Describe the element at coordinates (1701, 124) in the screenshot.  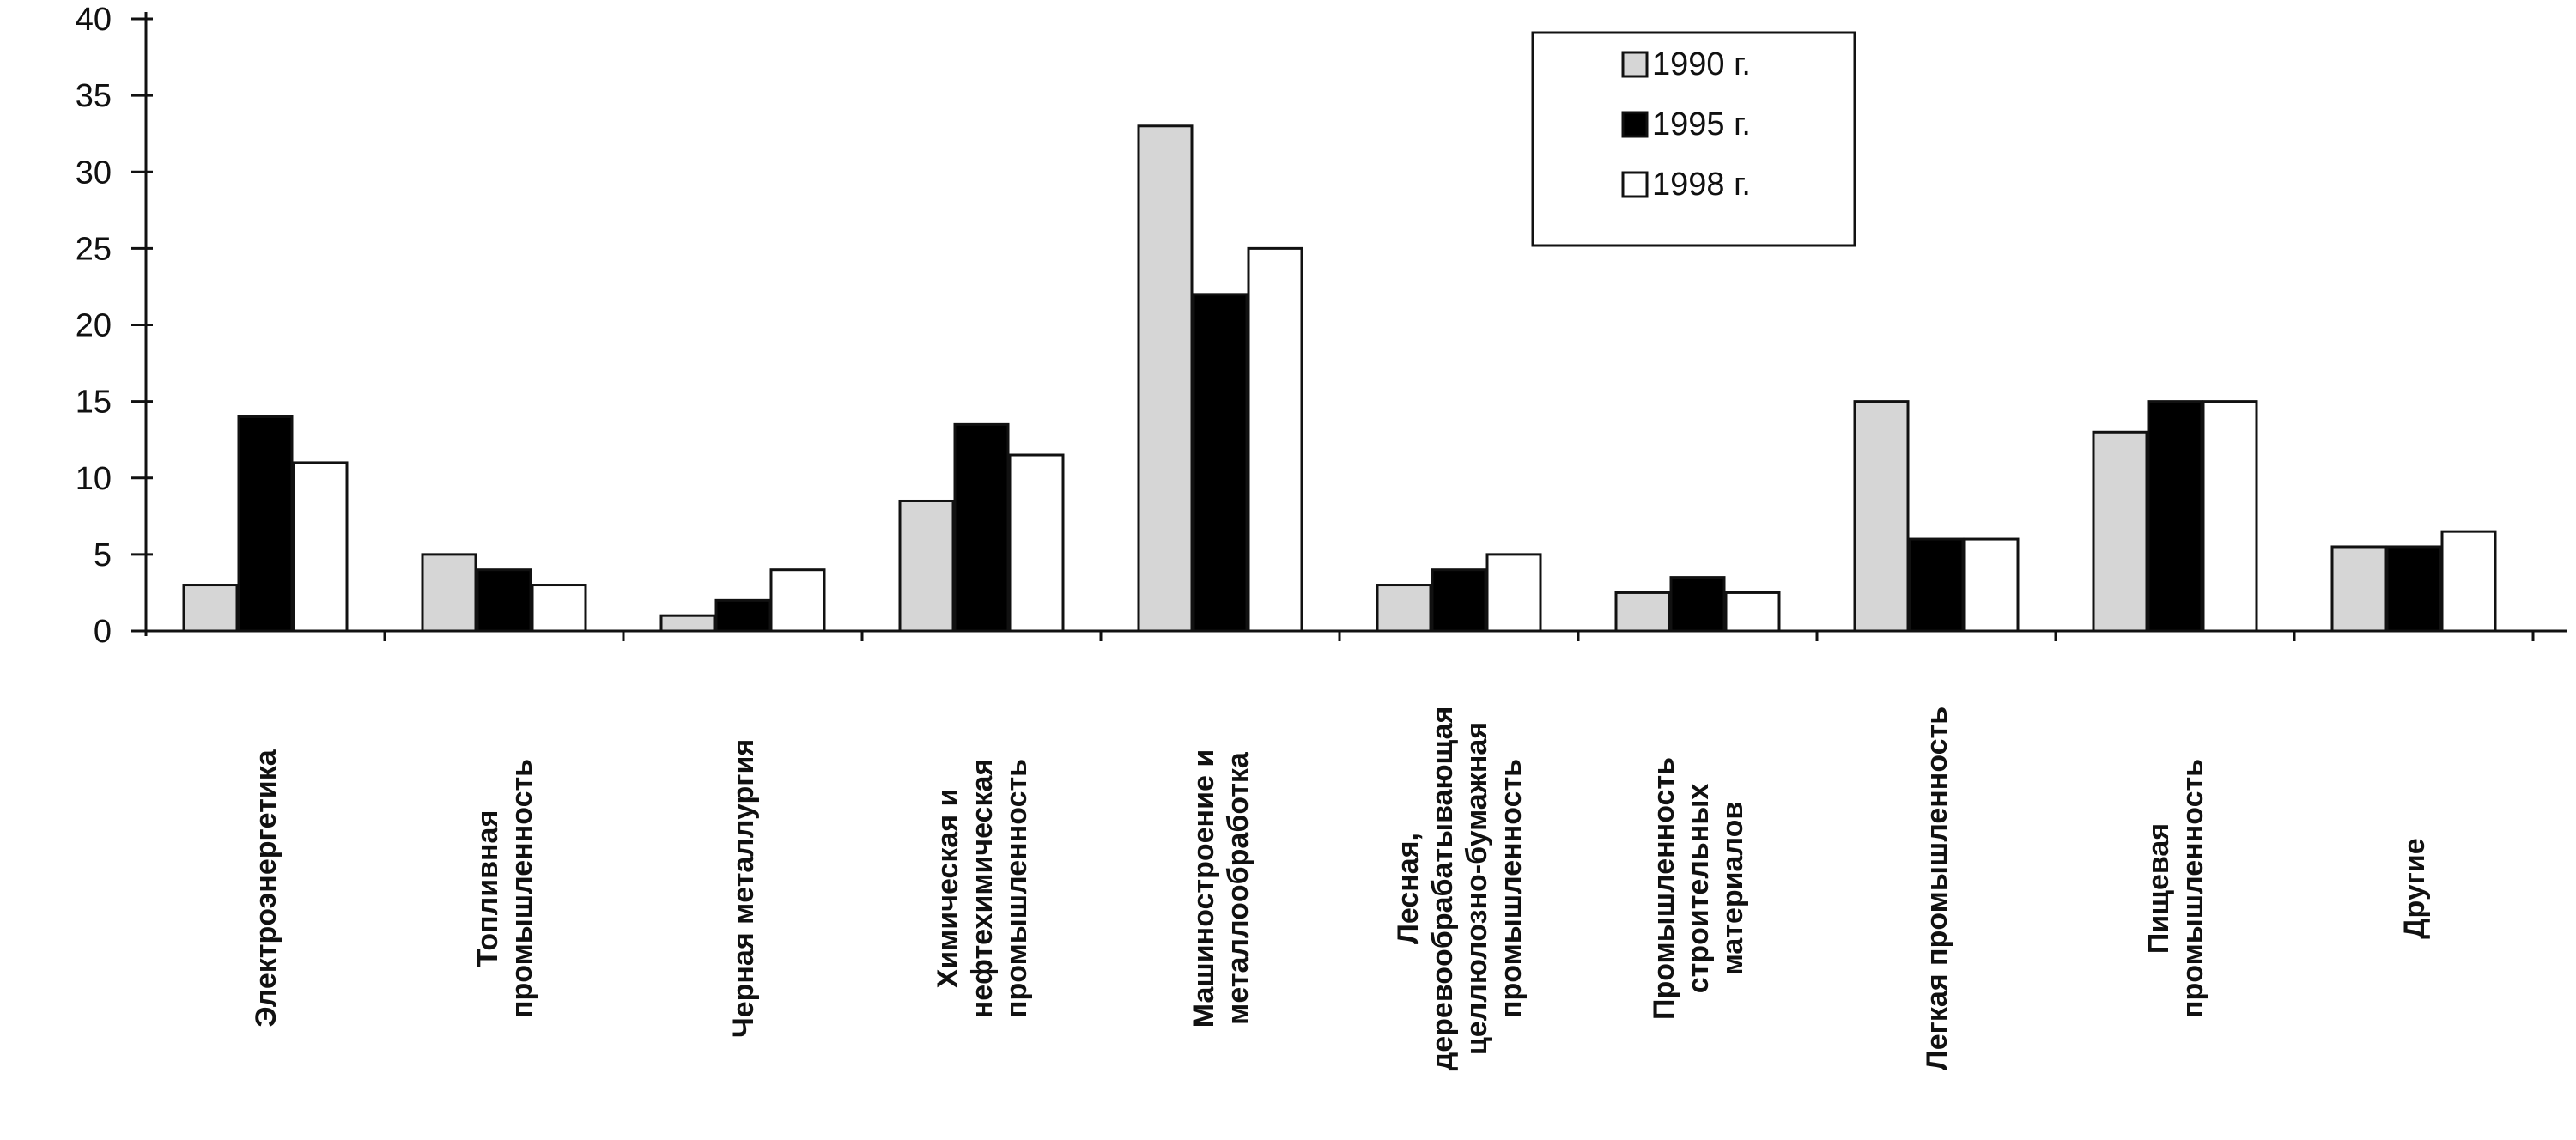
I see `legend-label: 1995 г.` at that location.